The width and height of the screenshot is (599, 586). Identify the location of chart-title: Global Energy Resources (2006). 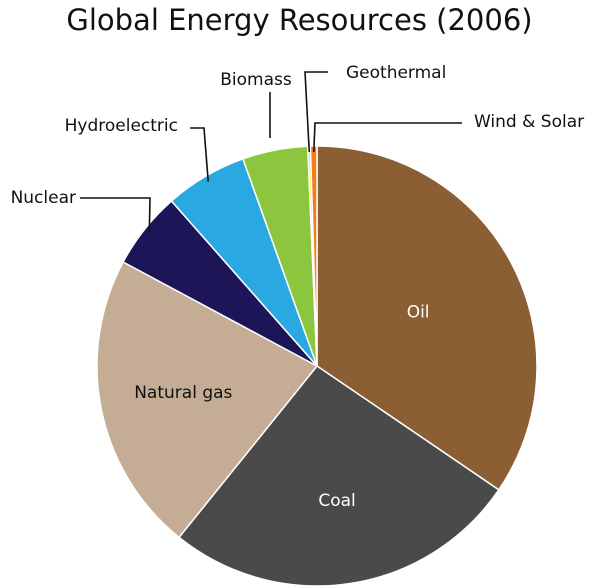
(299, 20).